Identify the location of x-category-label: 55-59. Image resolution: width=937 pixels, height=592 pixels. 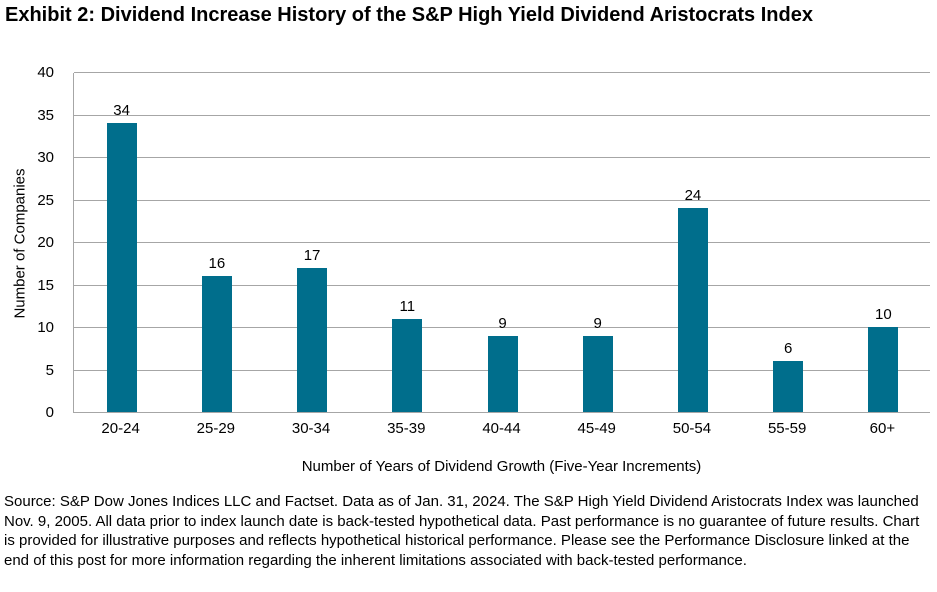
(787, 428).